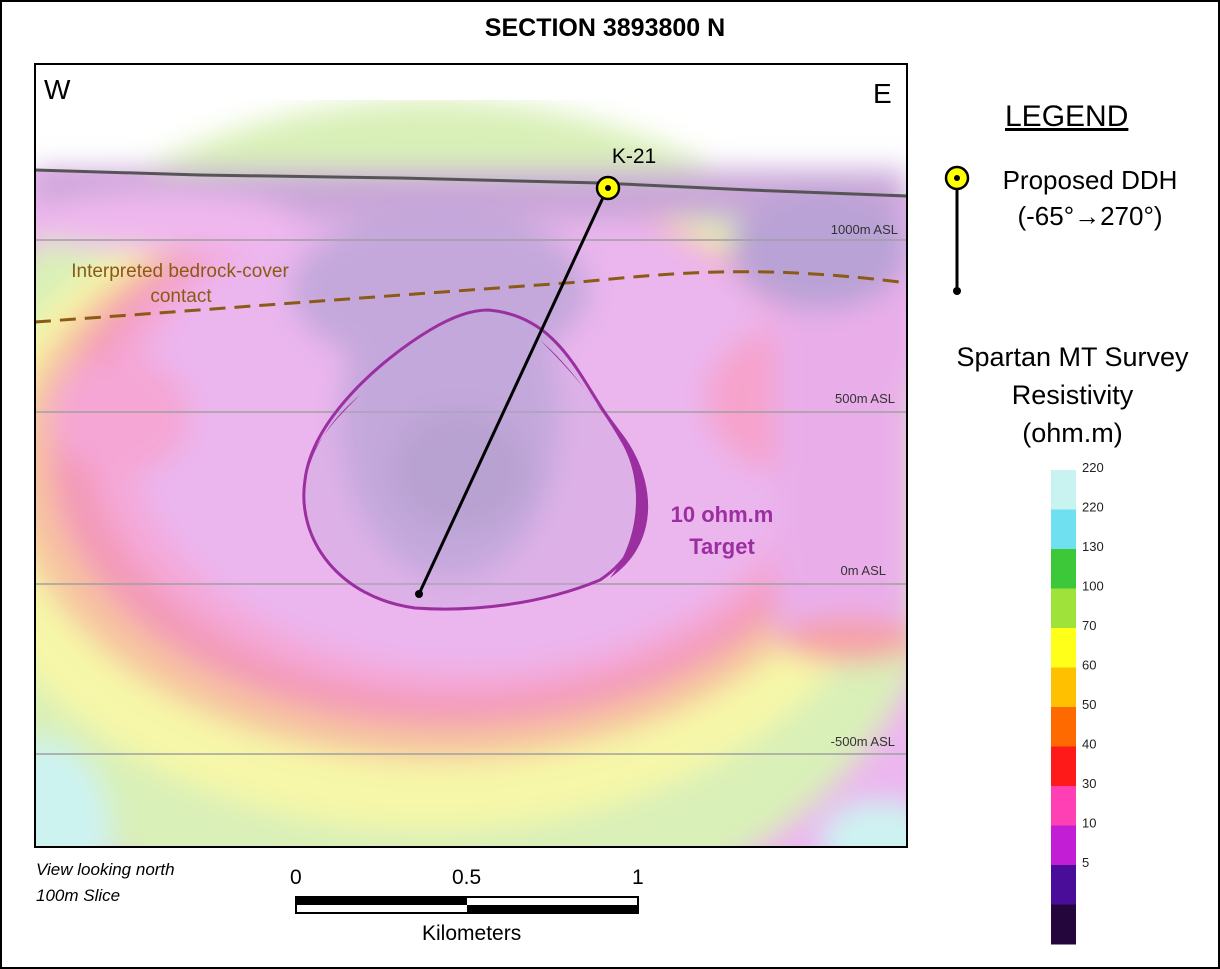 This screenshot has width=1220, height=969. Describe the element at coordinates (864, 229) in the screenshot. I see `elevation-label-1000: 1000m ASL` at that location.